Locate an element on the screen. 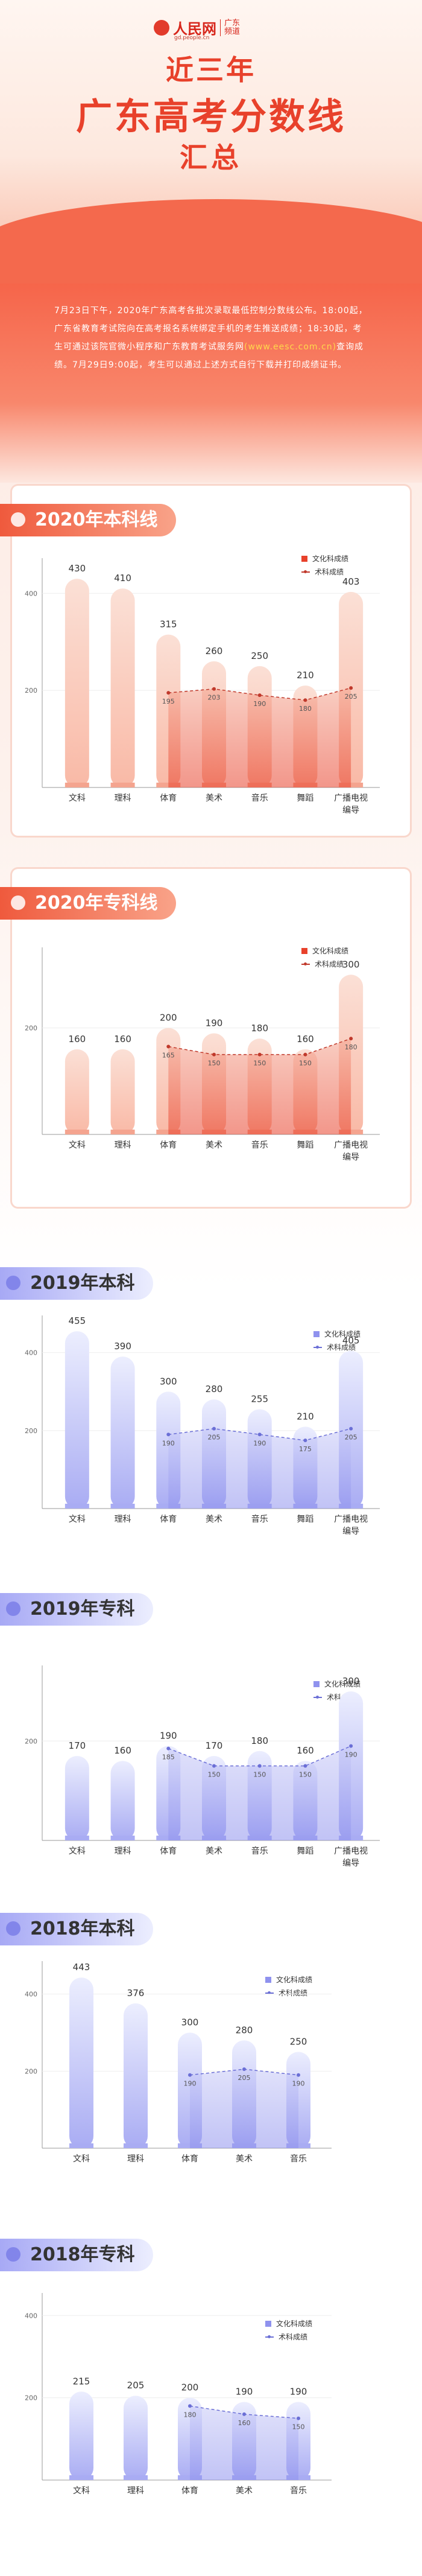 The width and height of the screenshot is (422, 2576). people-logo: 人民网 广东 频道 gd.people.cn is located at coordinates (197, 29).